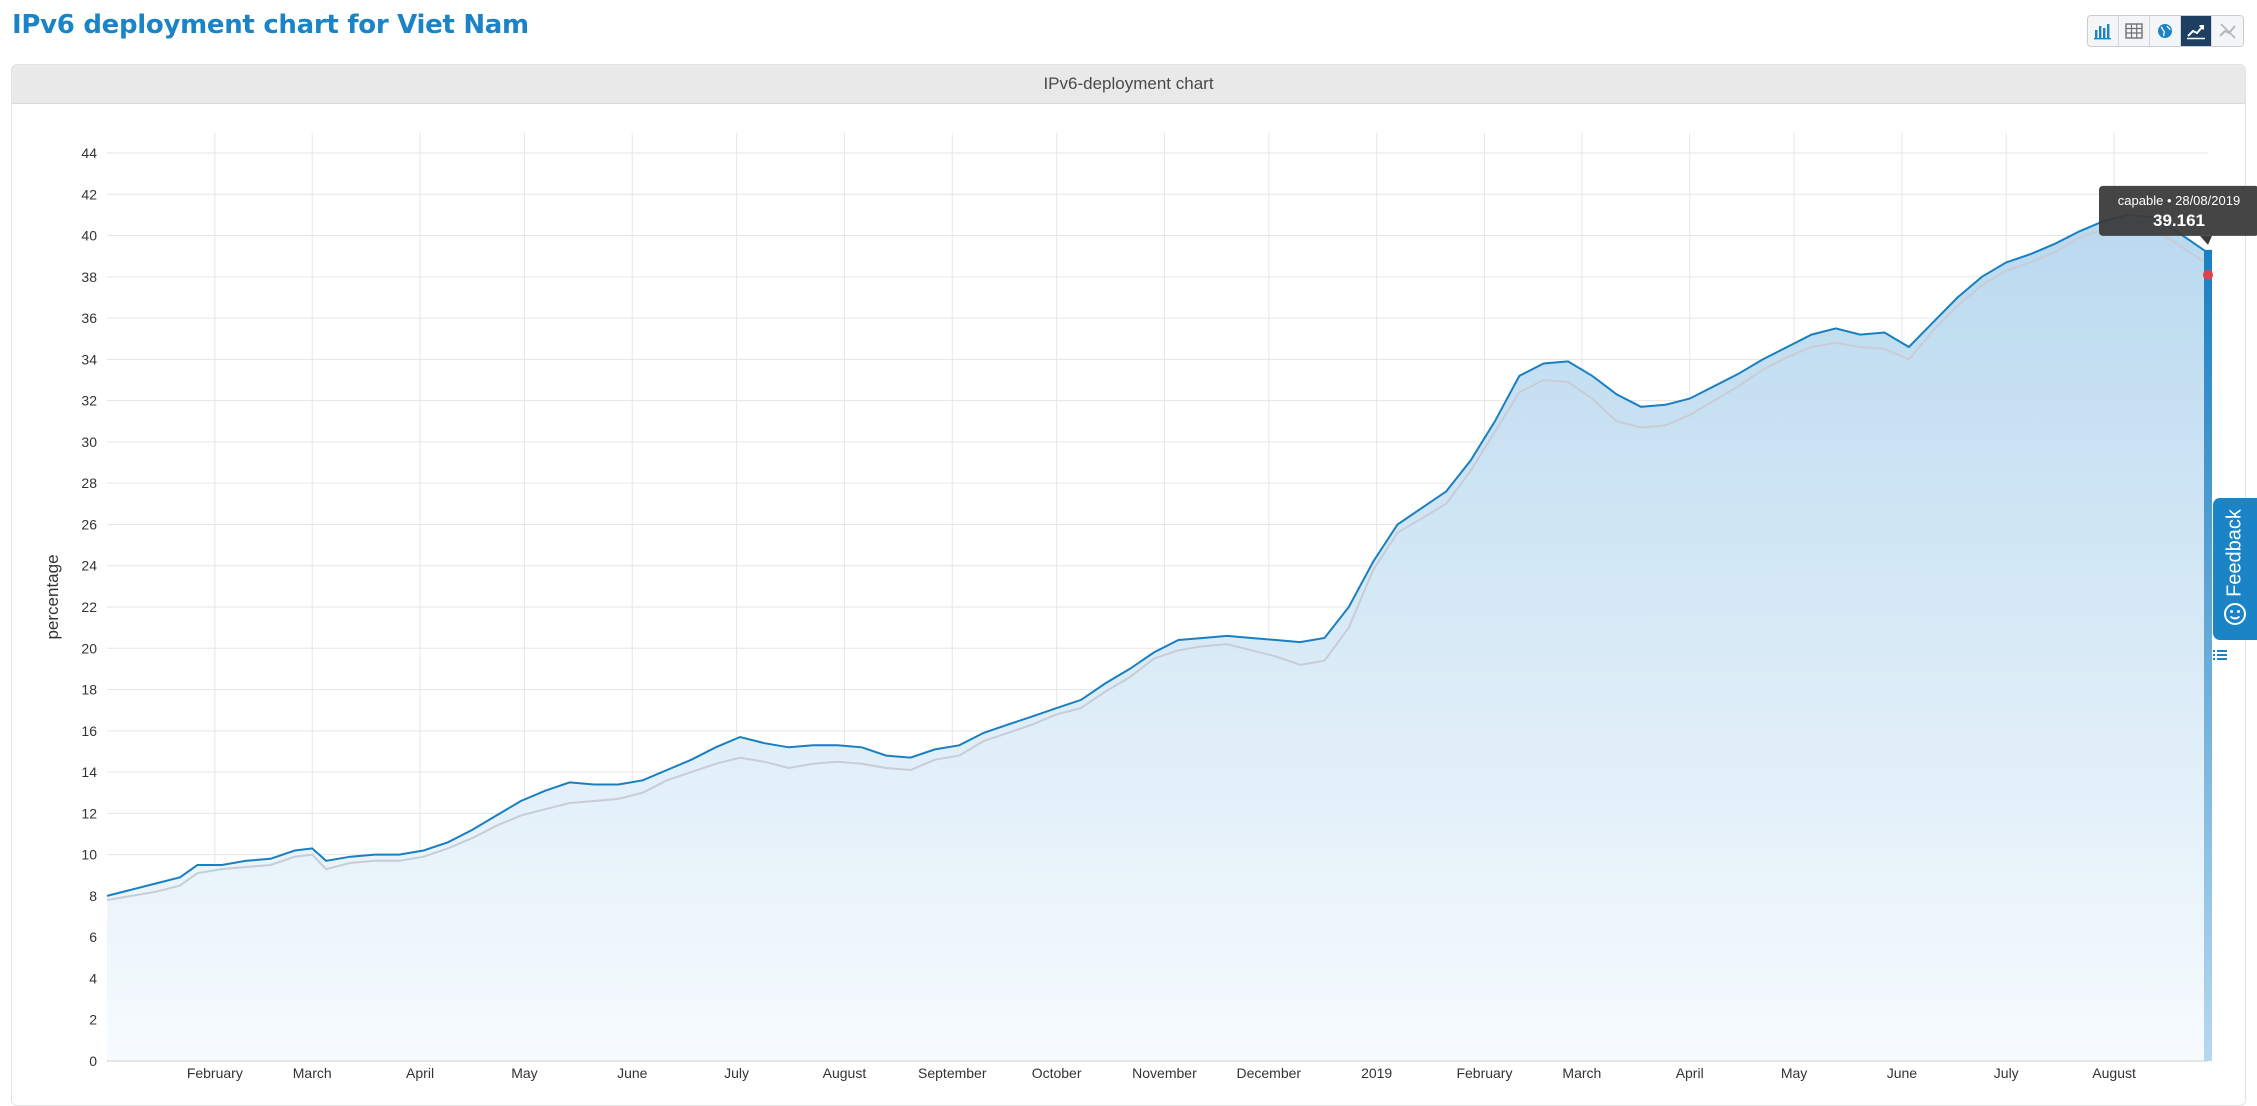  I want to click on y-tick-label: 22, so click(89, 607).